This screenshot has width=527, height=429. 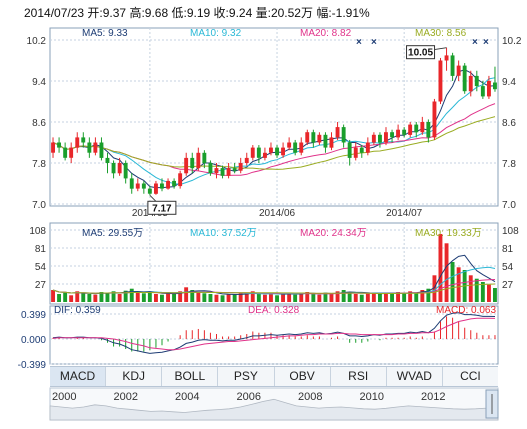 I want to click on macd-tick-left: 0.000, so click(x=33, y=340).